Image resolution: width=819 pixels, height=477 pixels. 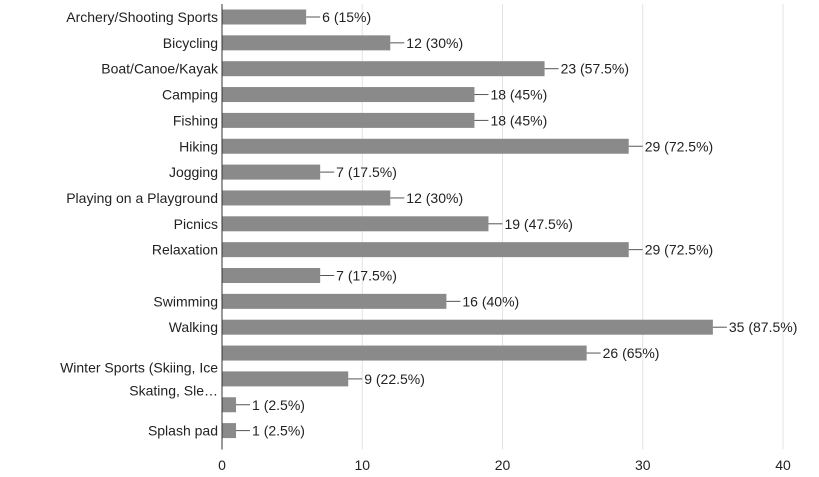 I want to click on value-label: 26 (65%), so click(x=631, y=353).